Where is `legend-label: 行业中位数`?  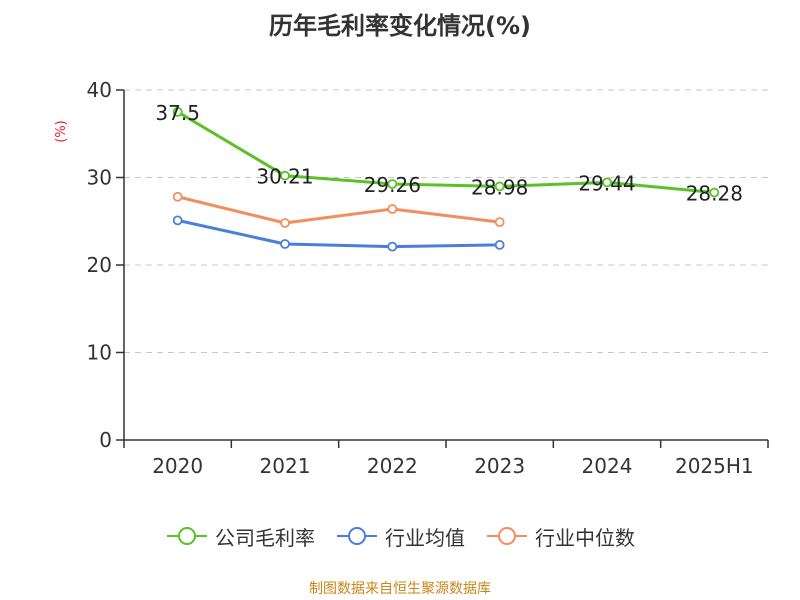 legend-label: 行业中位数 is located at coordinates (585, 537).